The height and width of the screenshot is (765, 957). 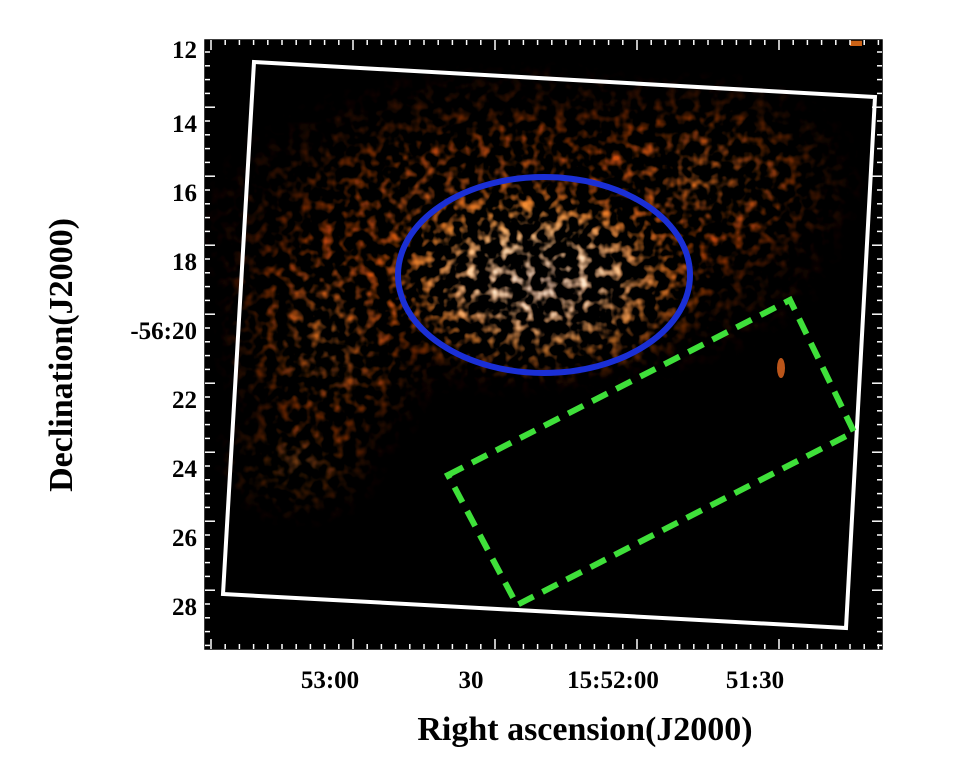 I want to click on x-axis-title: Right ascension(J2000), so click(x=584, y=729).